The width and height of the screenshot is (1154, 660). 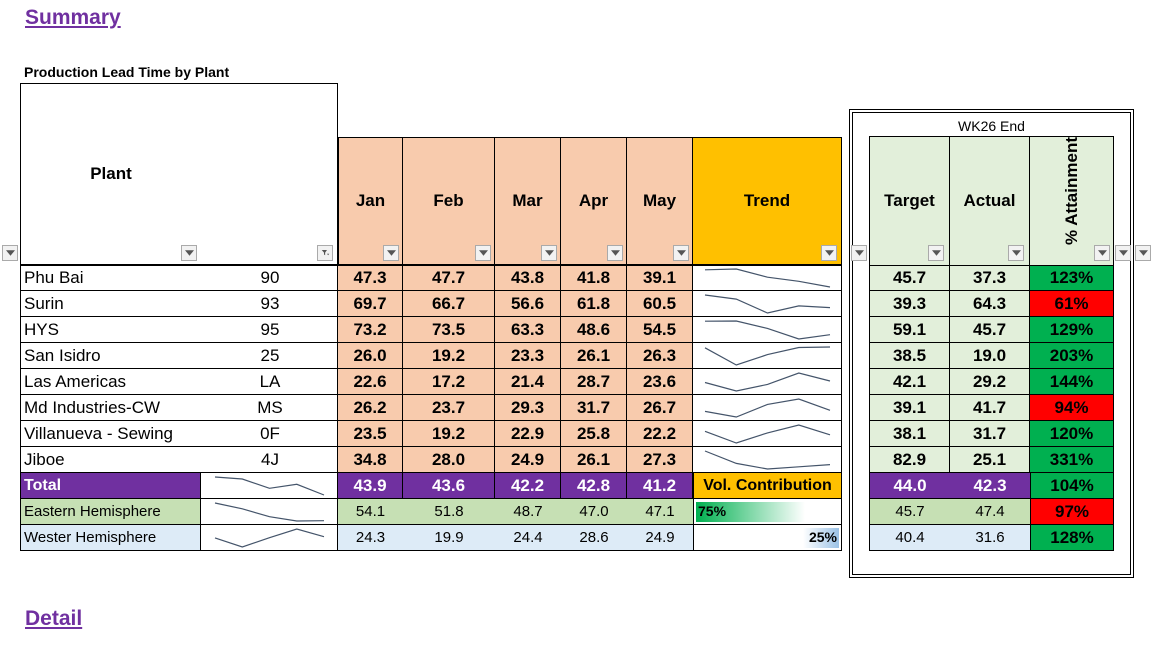 I want to click on filter-dropdown-actual, so click(x=1016, y=253).